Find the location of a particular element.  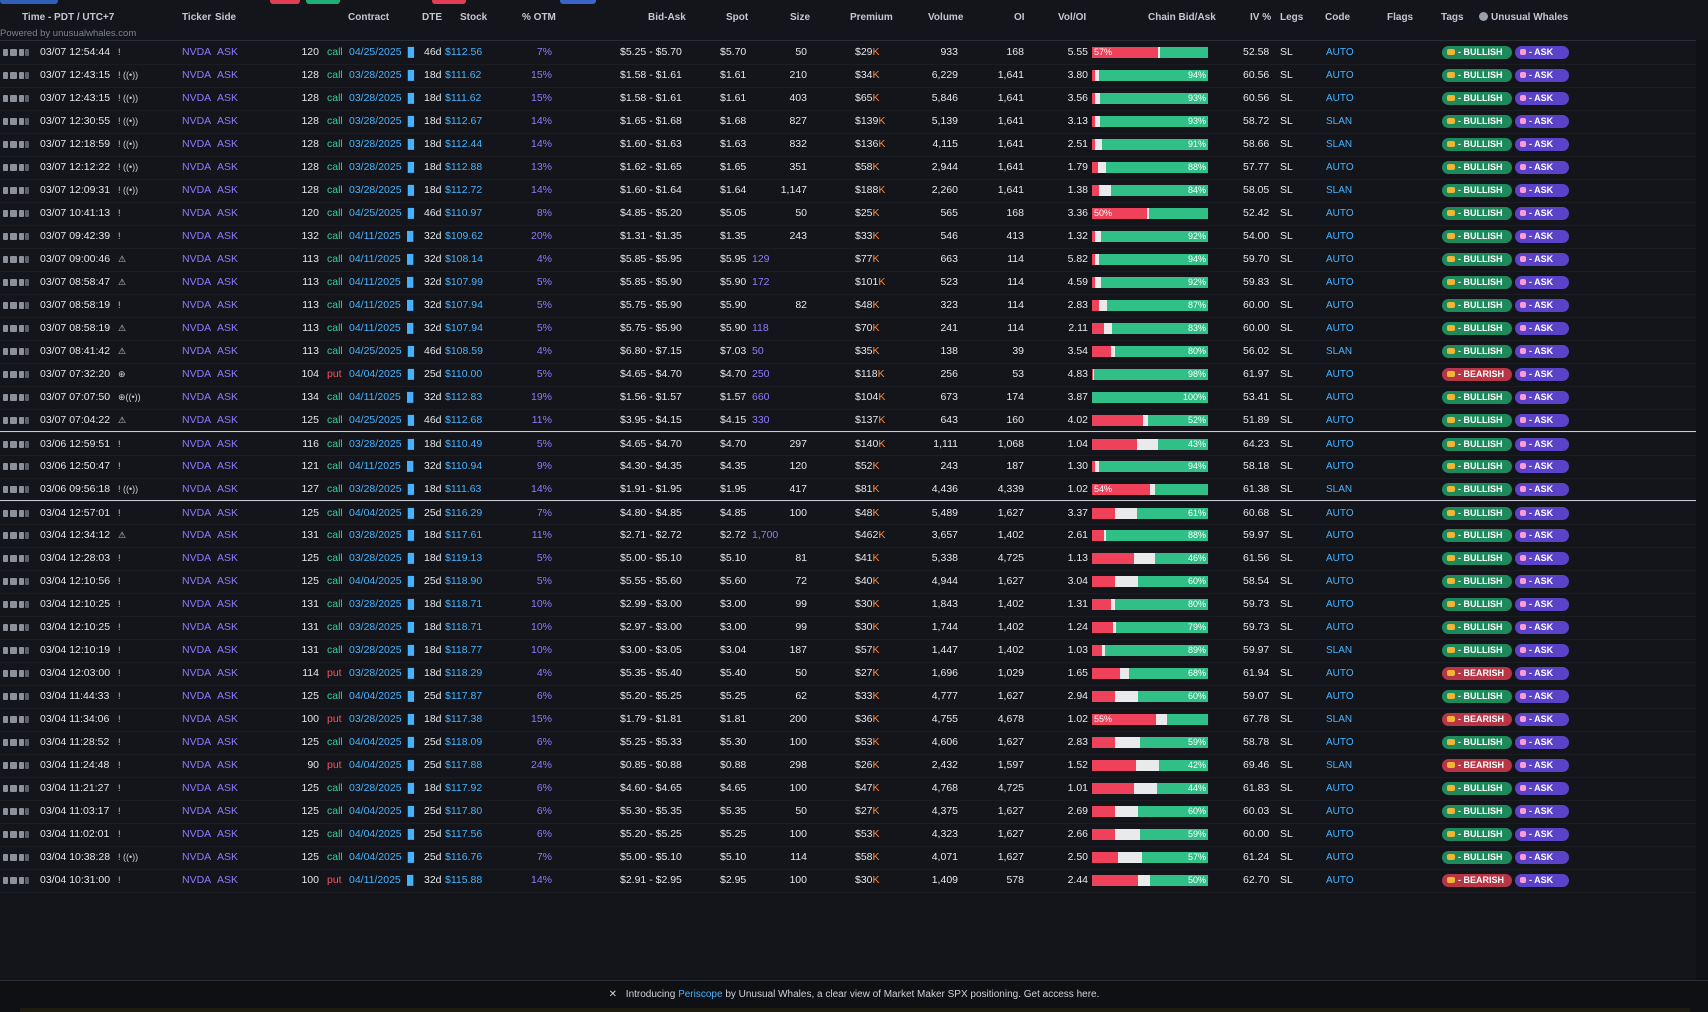

col-vol-oi: Vol/OI is located at coordinates (1072, 17).